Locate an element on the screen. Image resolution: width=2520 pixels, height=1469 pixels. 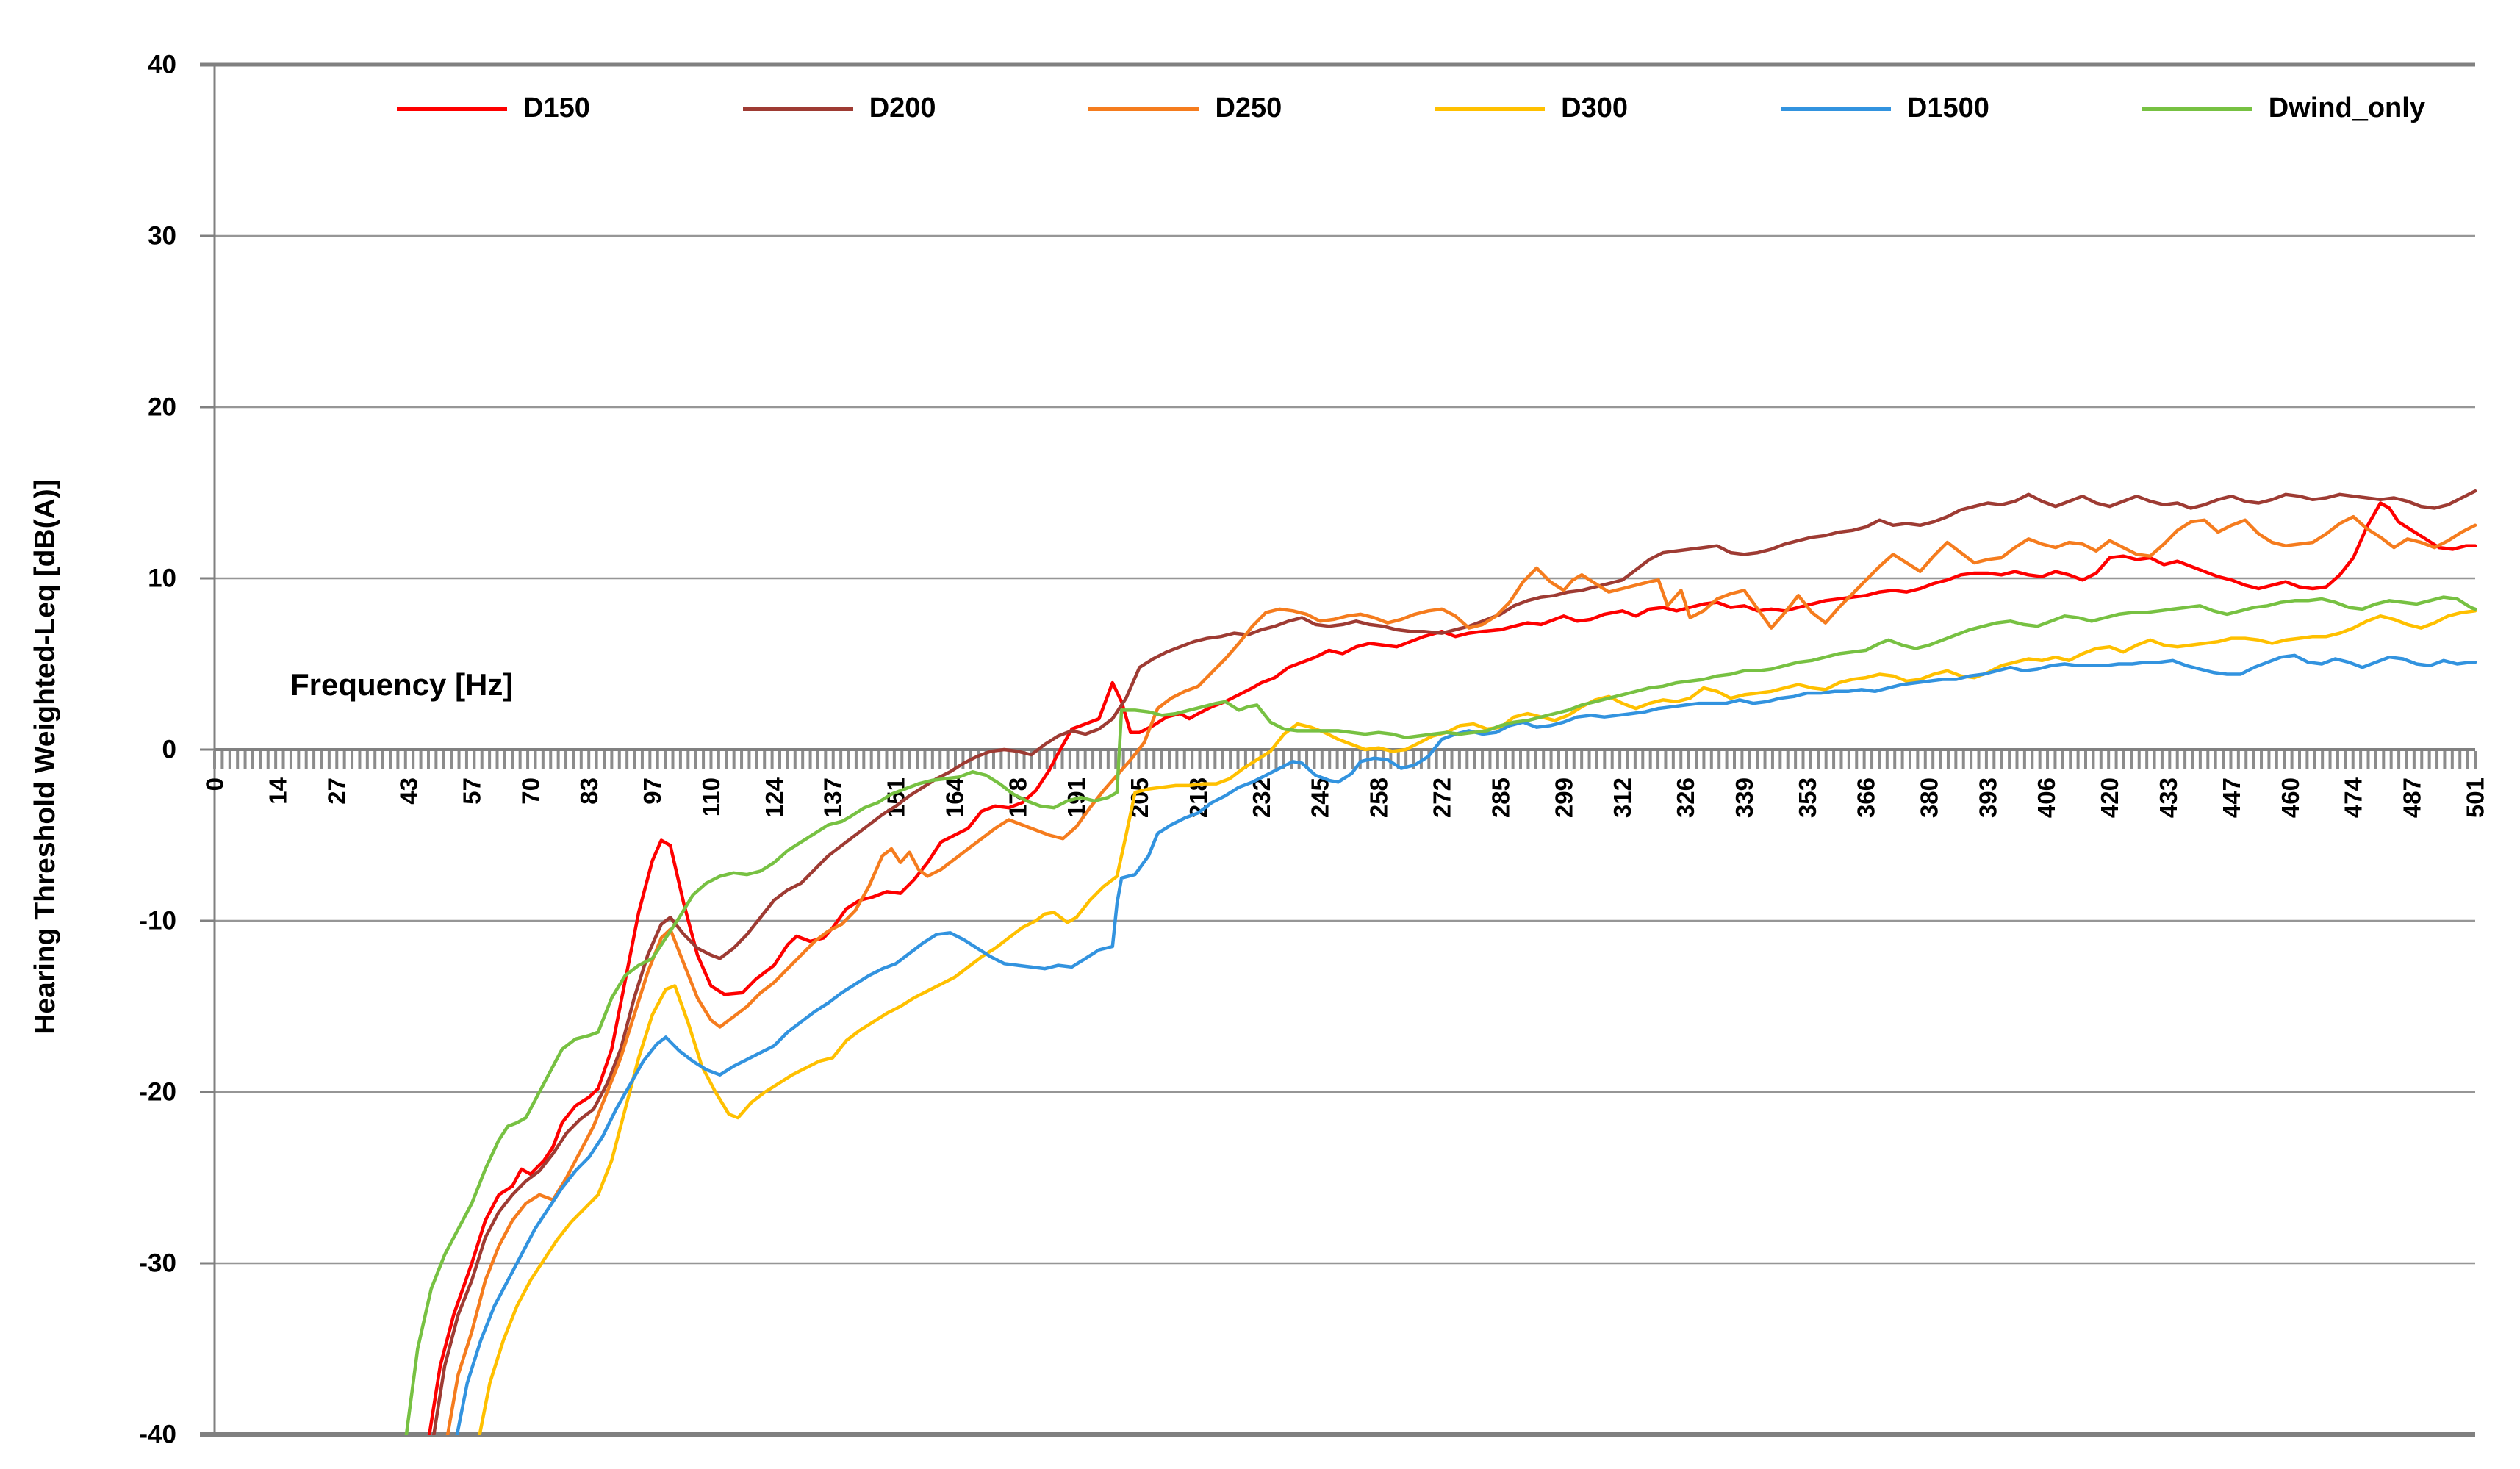
x-tick-label: 57 is located at coordinates (471, 791).